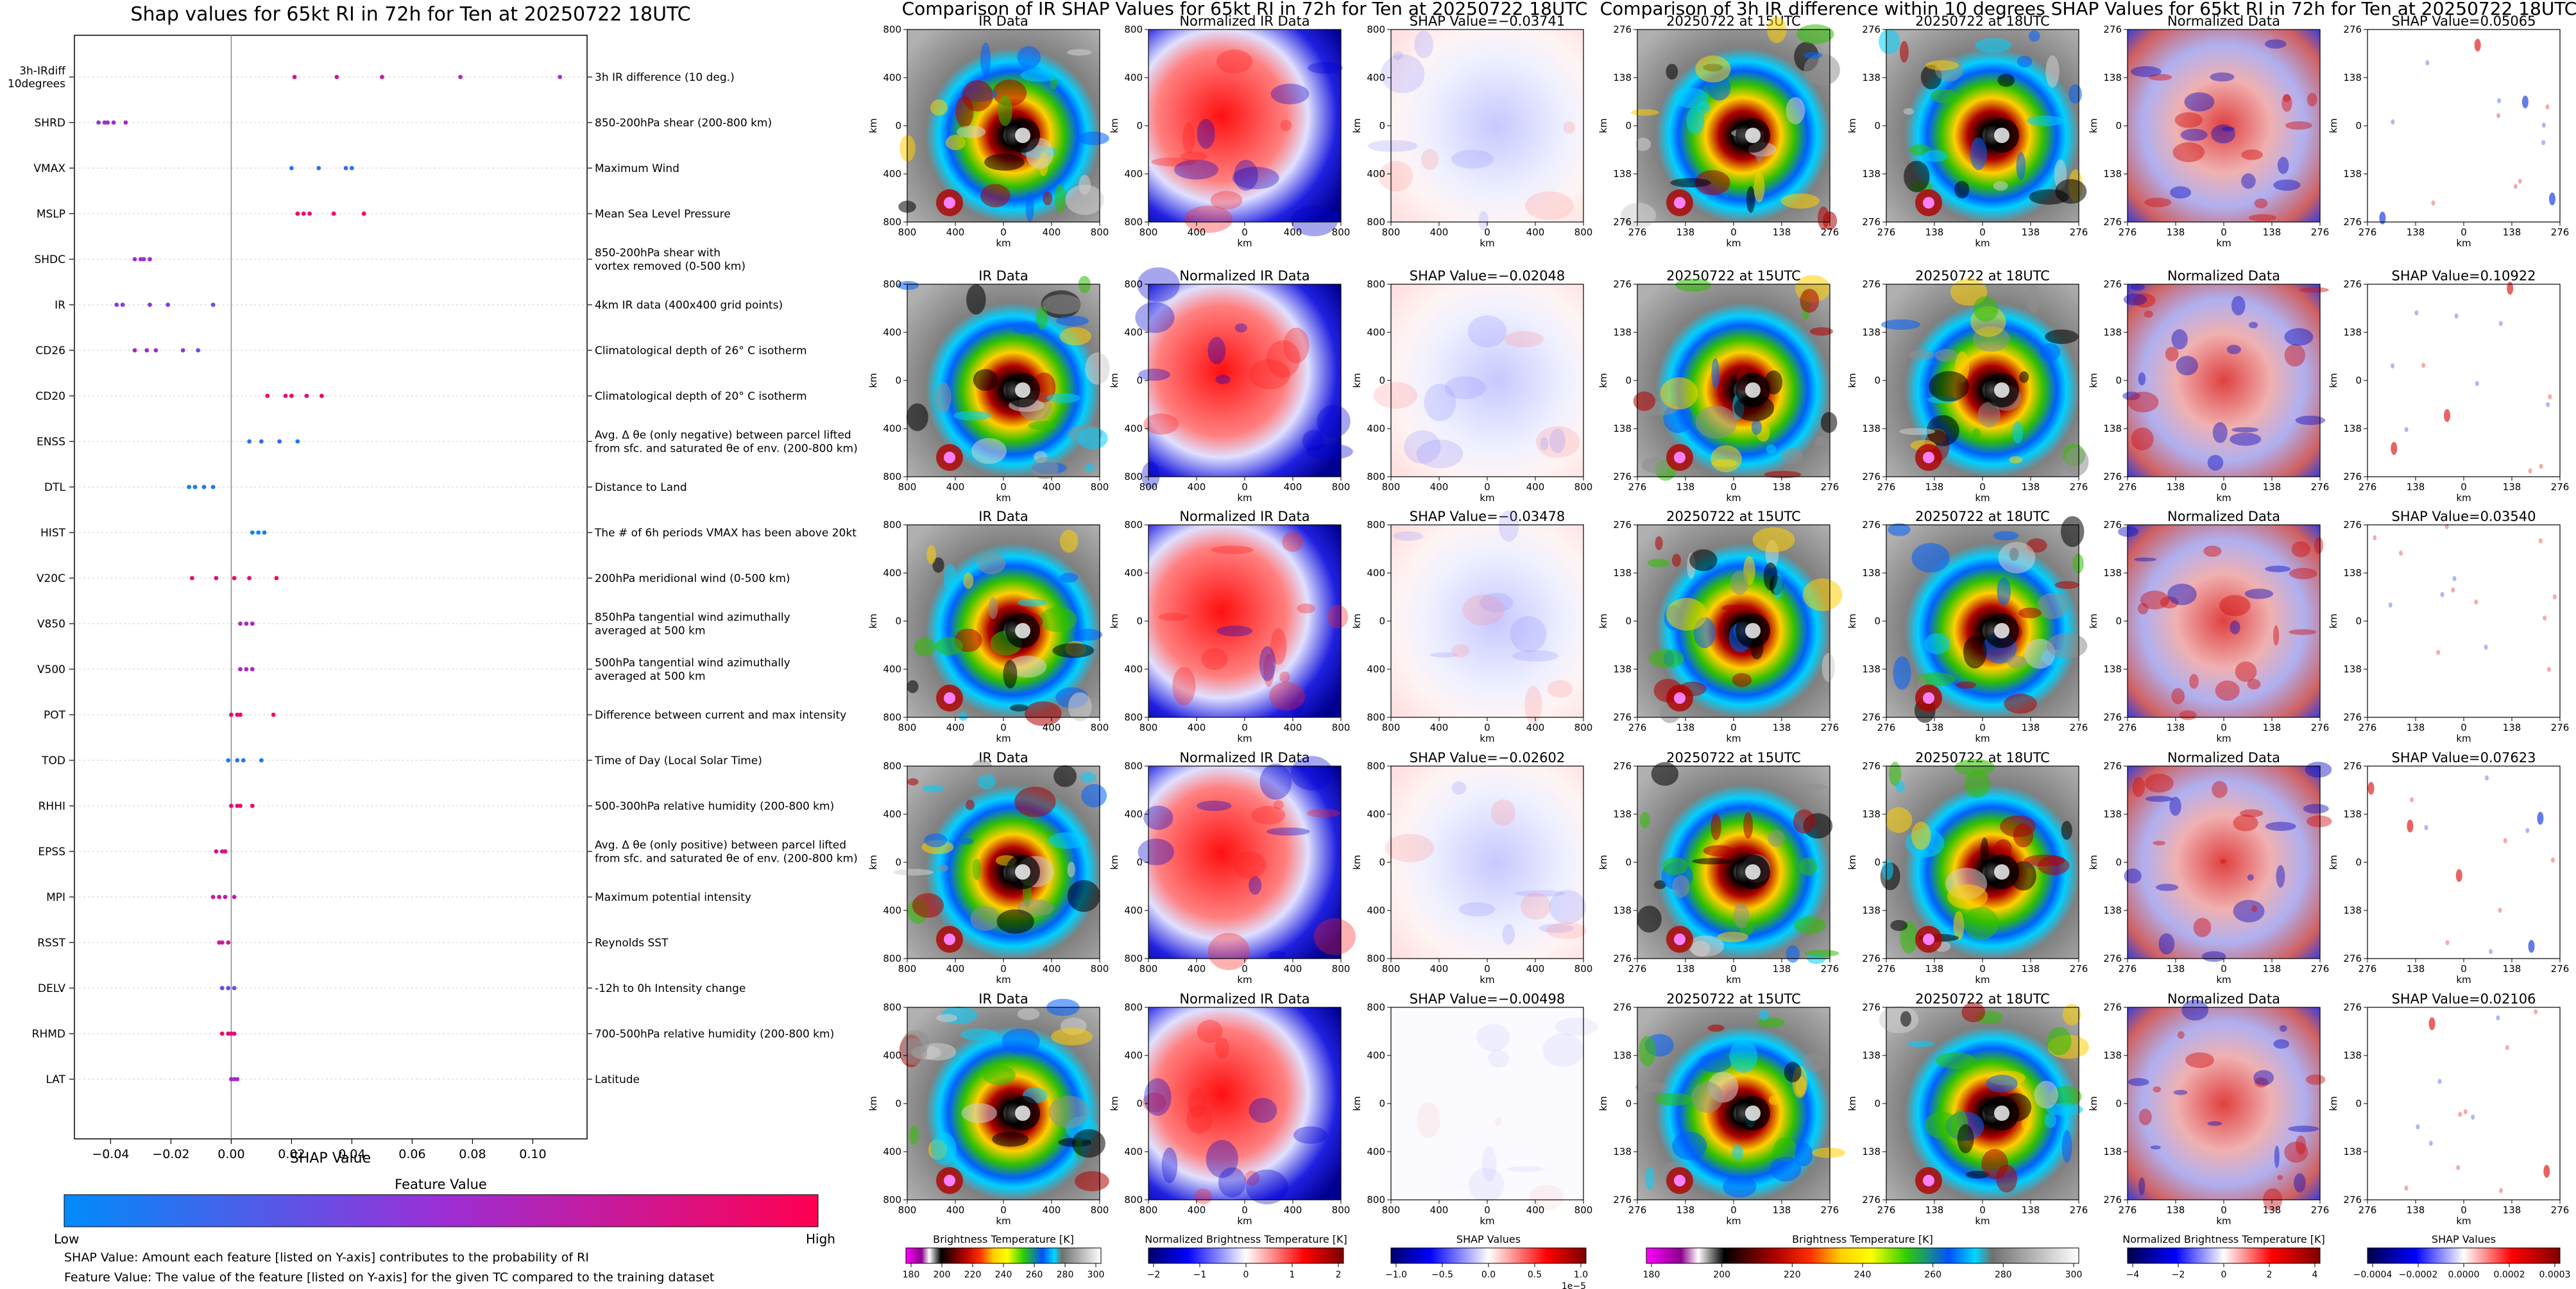 Image resolution: width=2576 pixels, height=1289 pixels. I want to click on feature-label-v20c: V20C, so click(51, 578).